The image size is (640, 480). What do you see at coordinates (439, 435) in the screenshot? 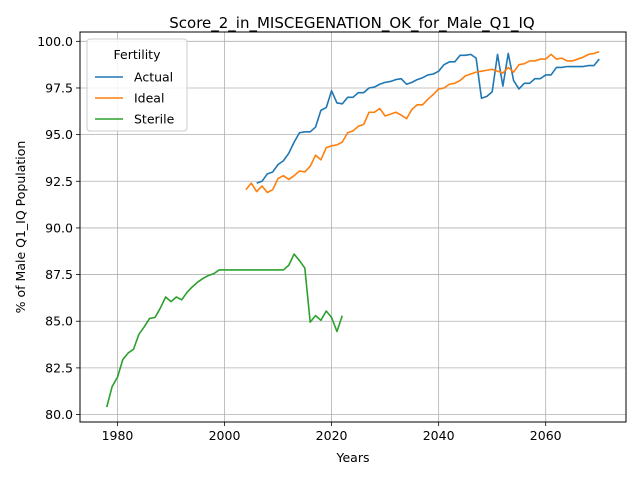
I see `x-tick-label: 2040` at bounding box center [439, 435].